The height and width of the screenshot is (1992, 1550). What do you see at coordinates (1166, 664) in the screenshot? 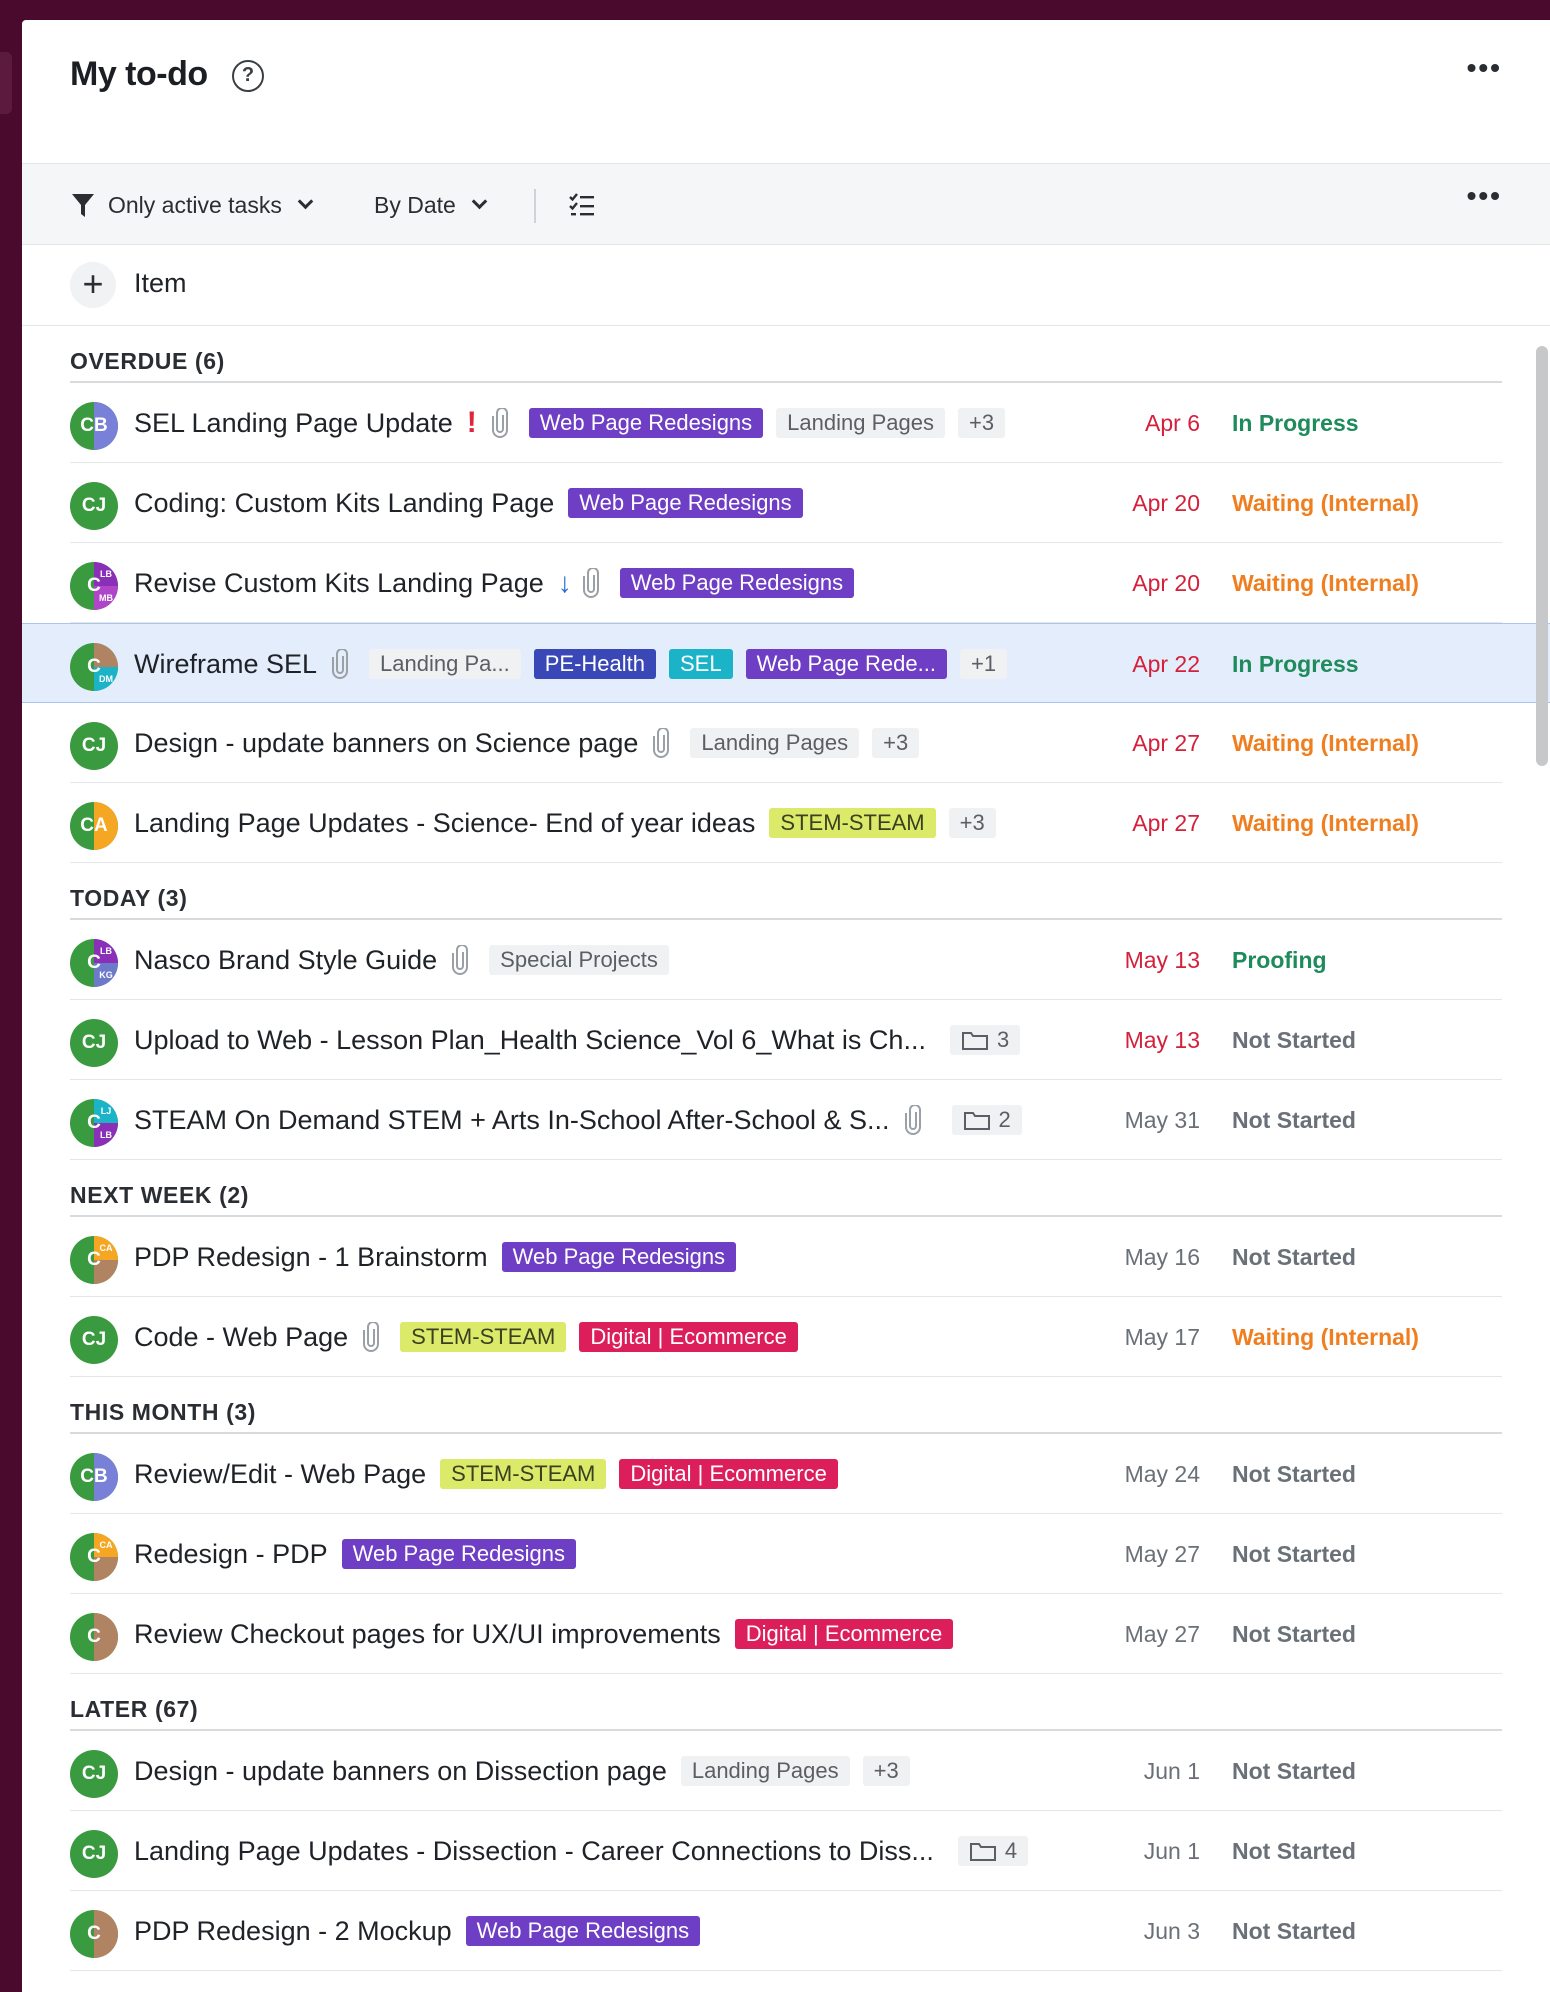
I see `due-date: Apr 22` at bounding box center [1166, 664].